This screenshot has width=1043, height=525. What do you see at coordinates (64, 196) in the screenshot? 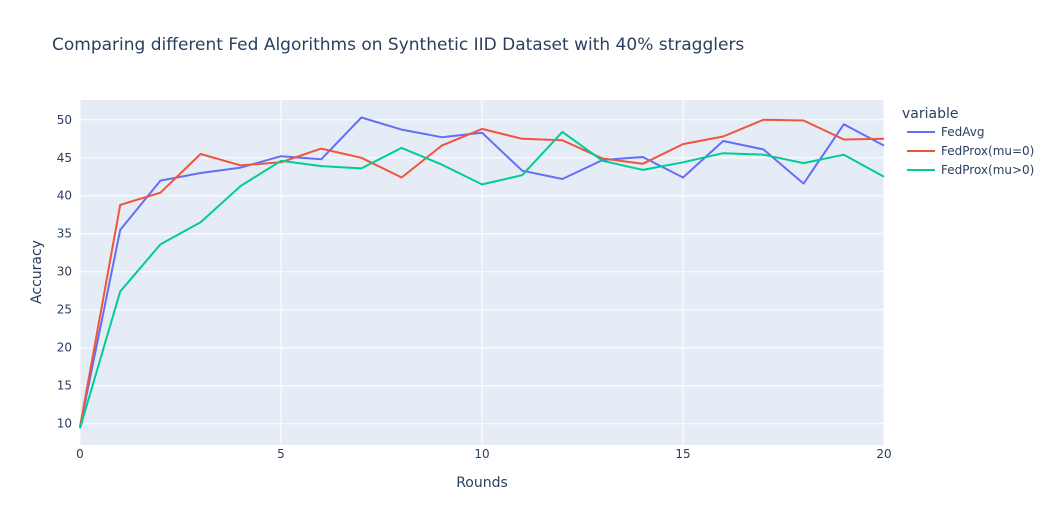
I see `y-tick-label: 40` at bounding box center [64, 196].